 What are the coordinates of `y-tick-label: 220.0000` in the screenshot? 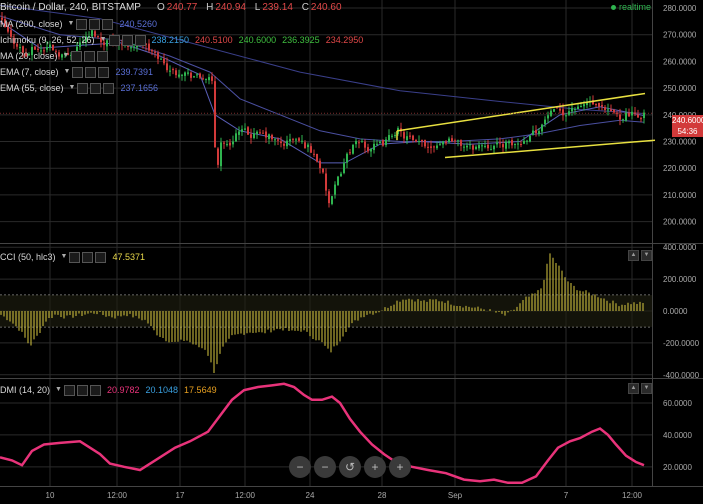 It's located at (680, 168).